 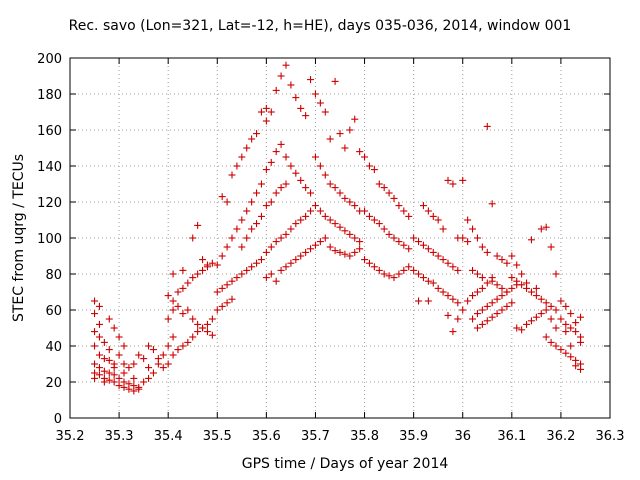 What do you see at coordinates (49, 167) in the screenshot?
I see `y-tick-label: 140` at bounding box center [49, 167].